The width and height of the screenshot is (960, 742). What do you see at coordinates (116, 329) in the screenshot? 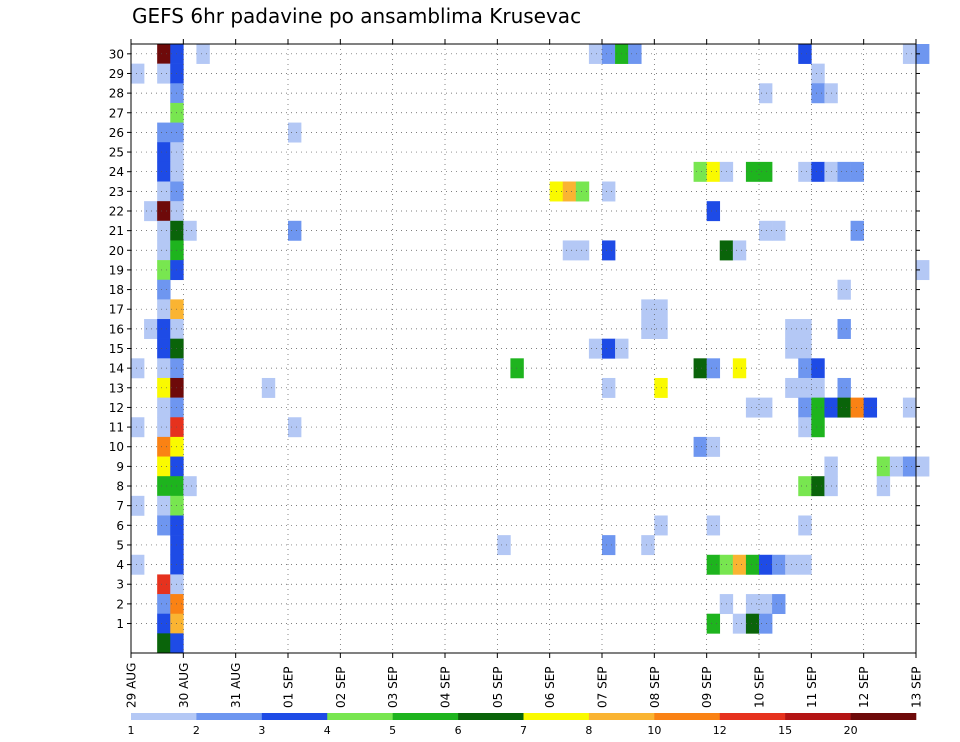
I see `y-tick-label: 16` at bounding box center [116, 329].